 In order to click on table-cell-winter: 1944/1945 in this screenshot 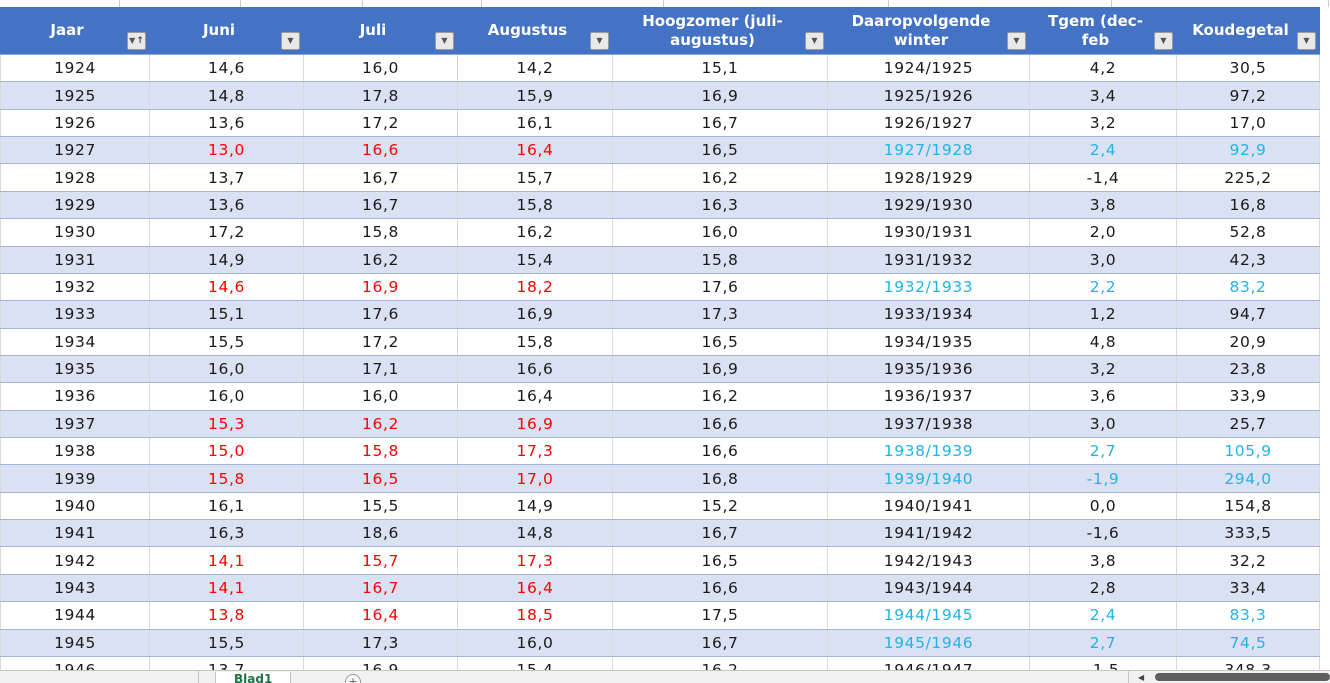, I will do `click(929, 615)`.